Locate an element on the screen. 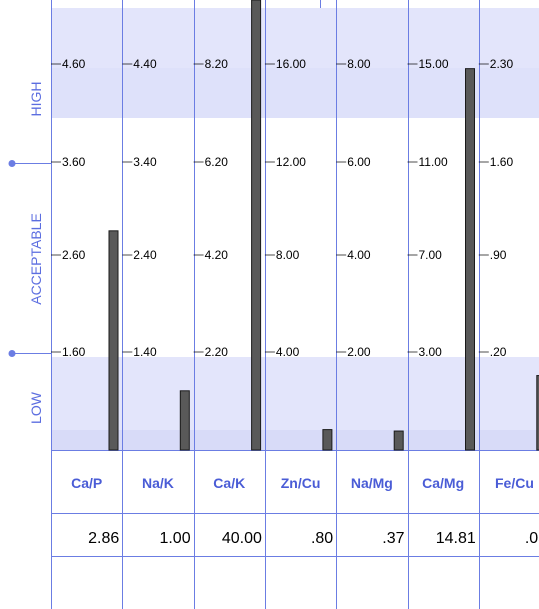  tick-label: 2.40 is located at coordinates (145, 255).